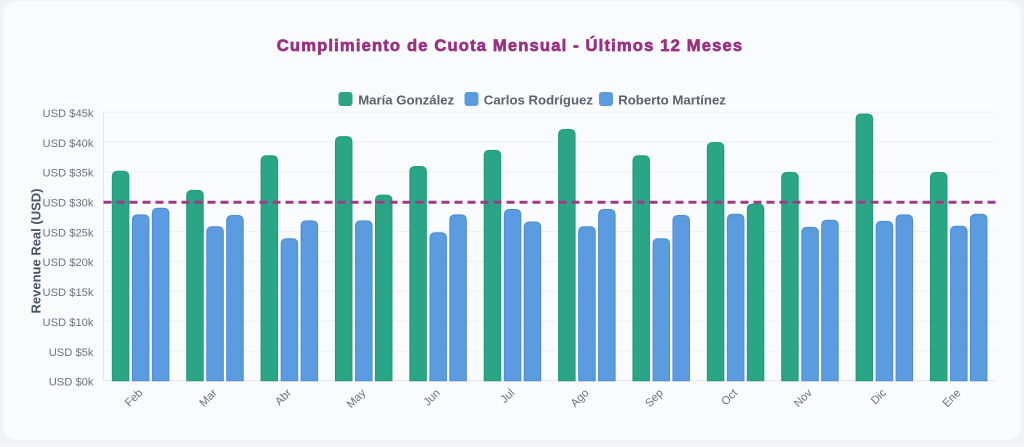  Describe the element at coordinates (68, 293) in the screenshot. I see `svg-text: USD $15k` at that location.